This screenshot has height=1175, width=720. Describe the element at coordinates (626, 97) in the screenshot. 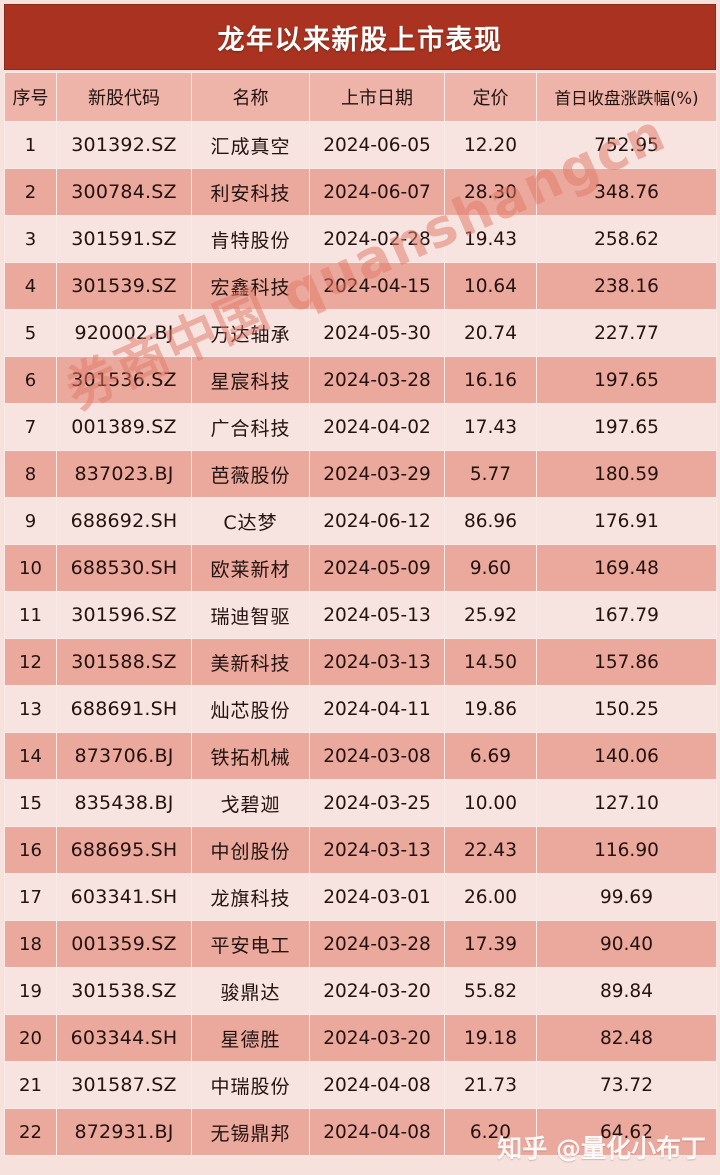

I see `column-header-change: 首日收盘涨跌幅(%)` at that location.